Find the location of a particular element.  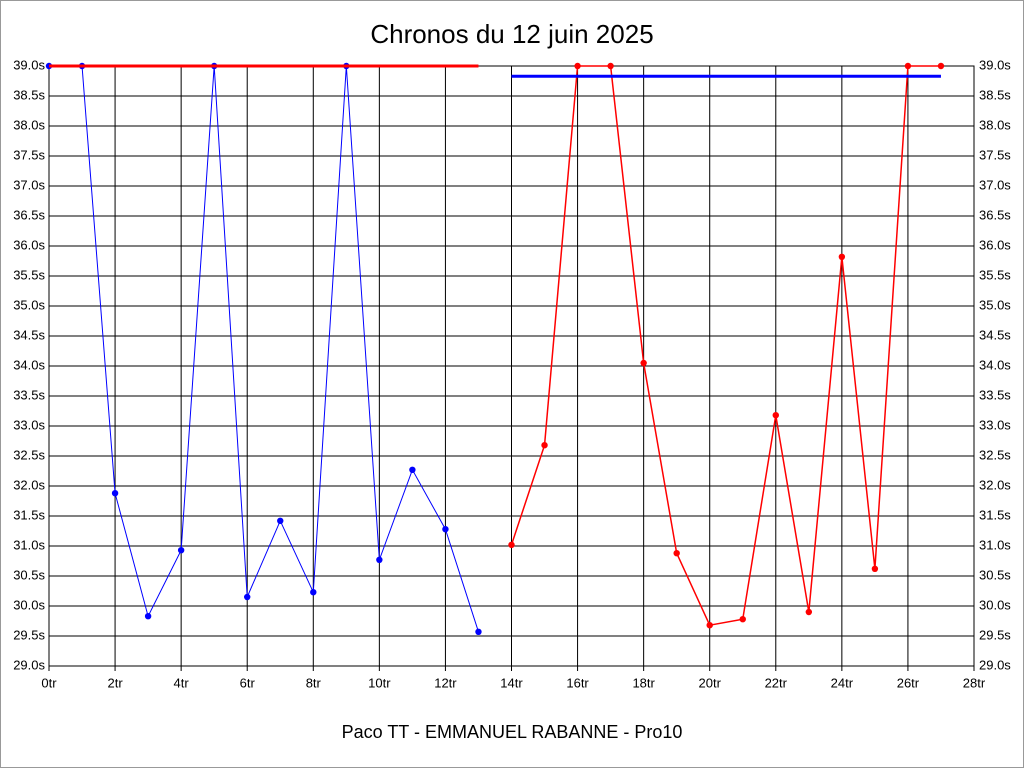

y-tick-label: 29.5s is located at coordinates (29, 634).